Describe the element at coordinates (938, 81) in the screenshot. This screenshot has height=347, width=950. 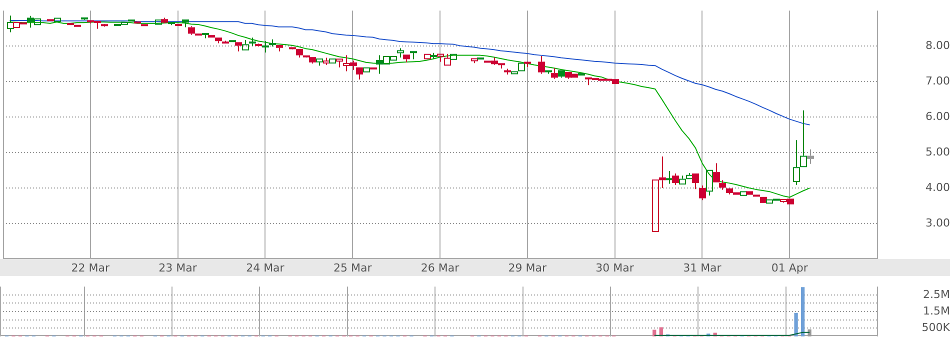
I see `y-tick-label: 7.00` at that location.